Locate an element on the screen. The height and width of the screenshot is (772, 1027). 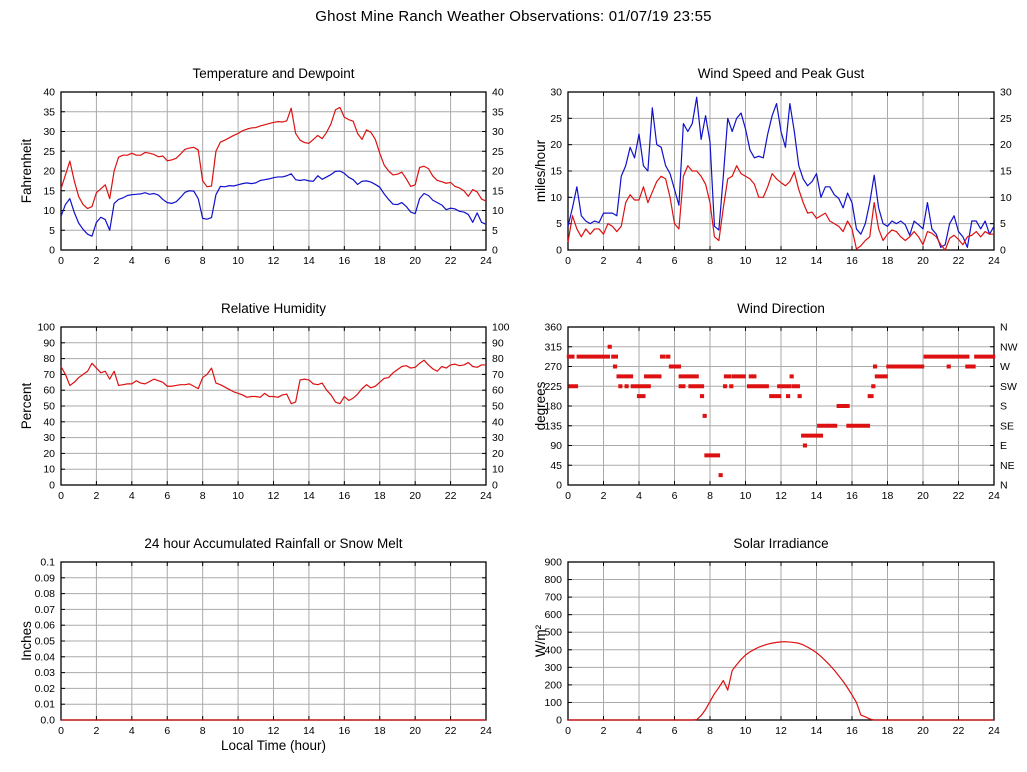
svg-text: 25 is located at coordinates (556, 119).